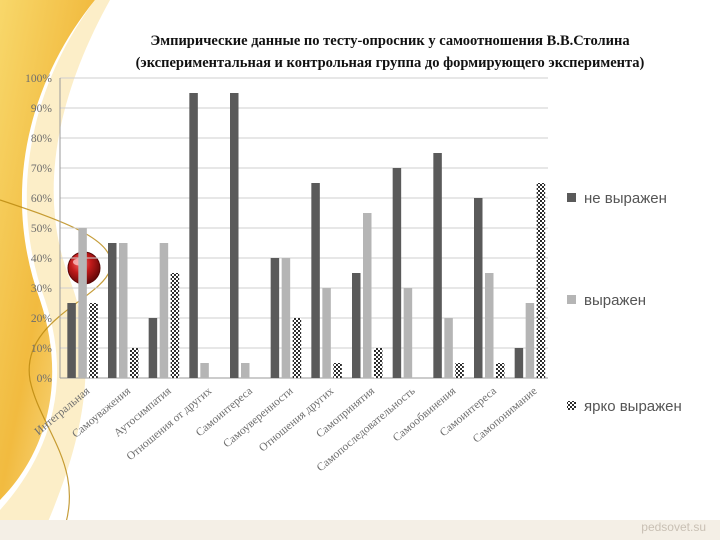  I want to click on y-tick-label: 90%, so click(42, 109).